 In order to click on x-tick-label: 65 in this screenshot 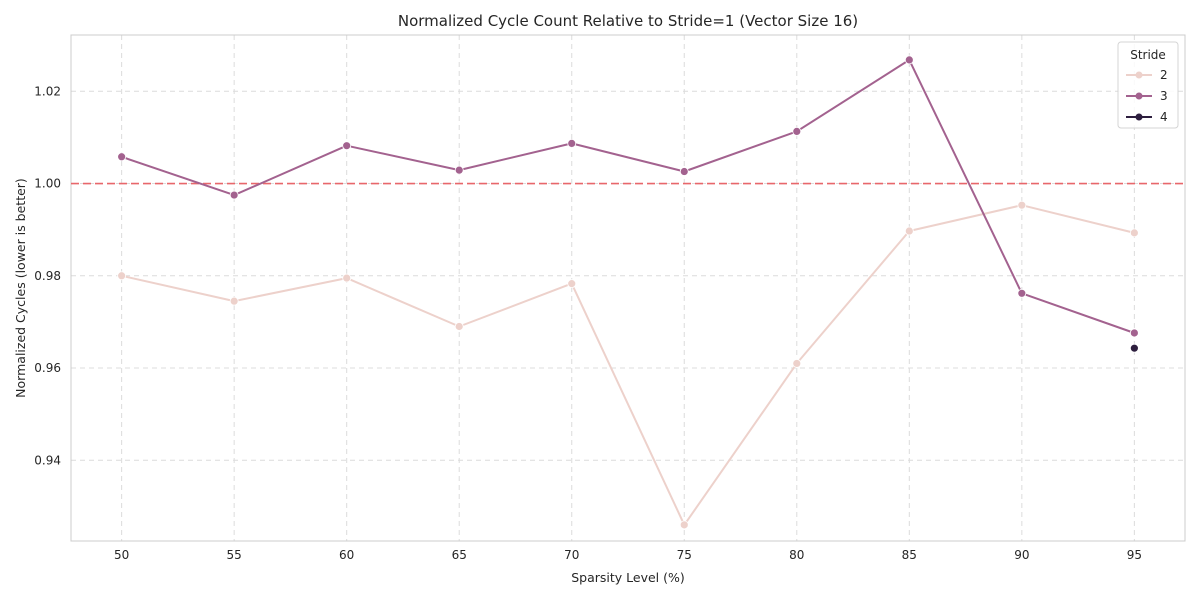, I will do `click(459, 555)`.